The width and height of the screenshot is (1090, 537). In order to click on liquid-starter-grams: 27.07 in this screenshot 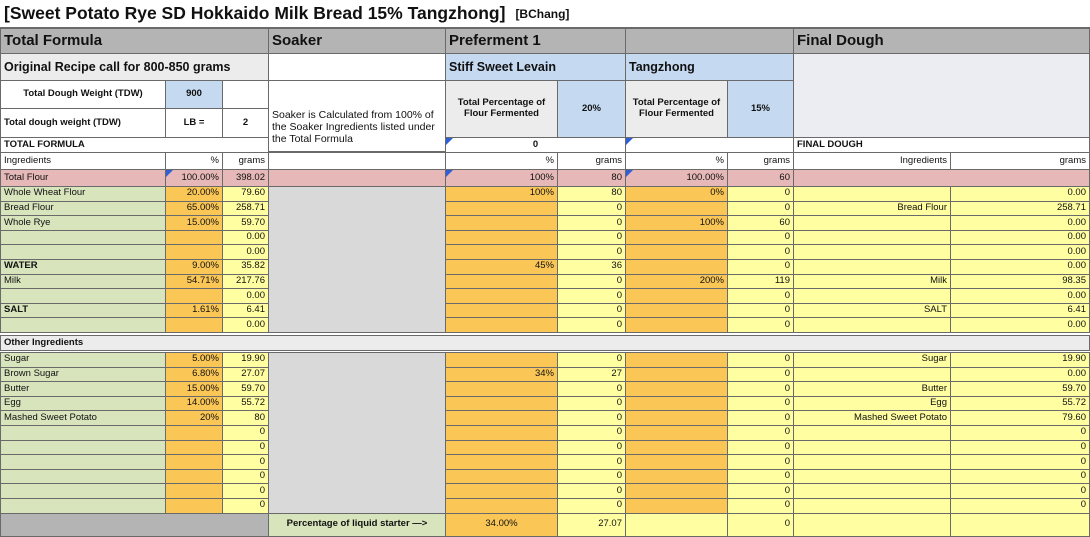, I will do `click(591, 524)`.